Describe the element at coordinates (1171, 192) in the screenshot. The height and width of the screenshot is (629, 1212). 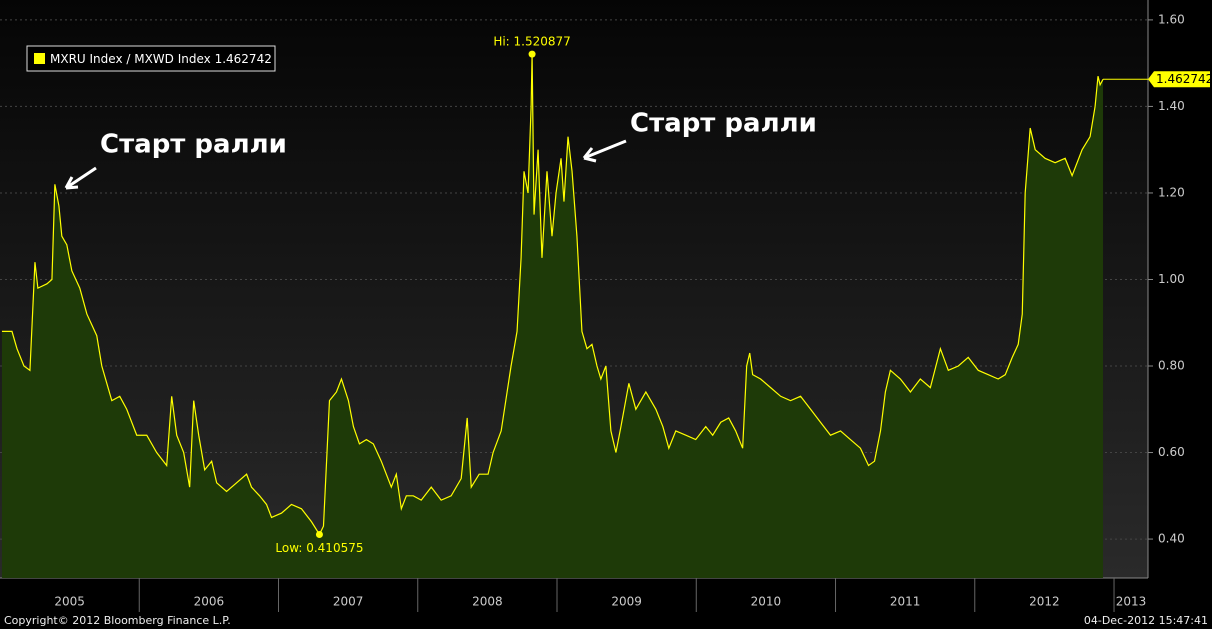
I see `y-tick-label: 1.20` at that location.